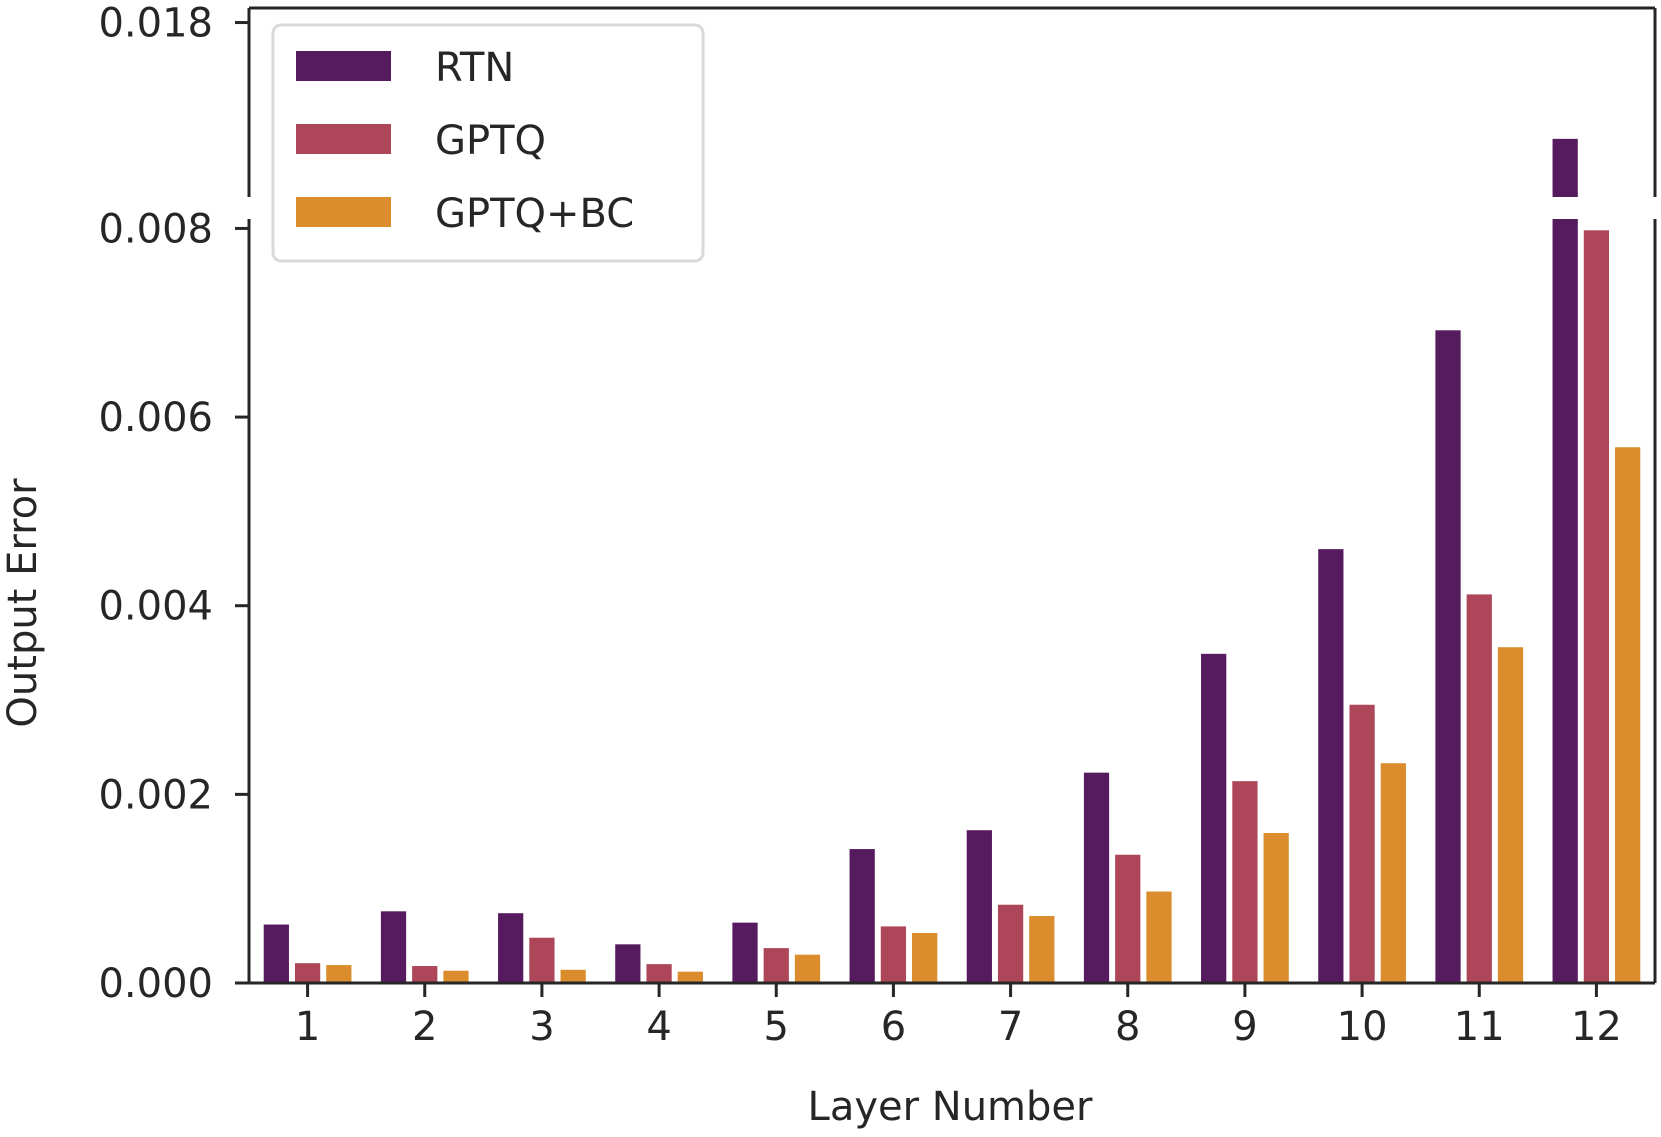 This screenshot has width=1661, height=1137. What do you see at coordinates (1127, 1027) in the screenshot?
I see `x-tick-label: 8` at bounding box center [1127, 1027].